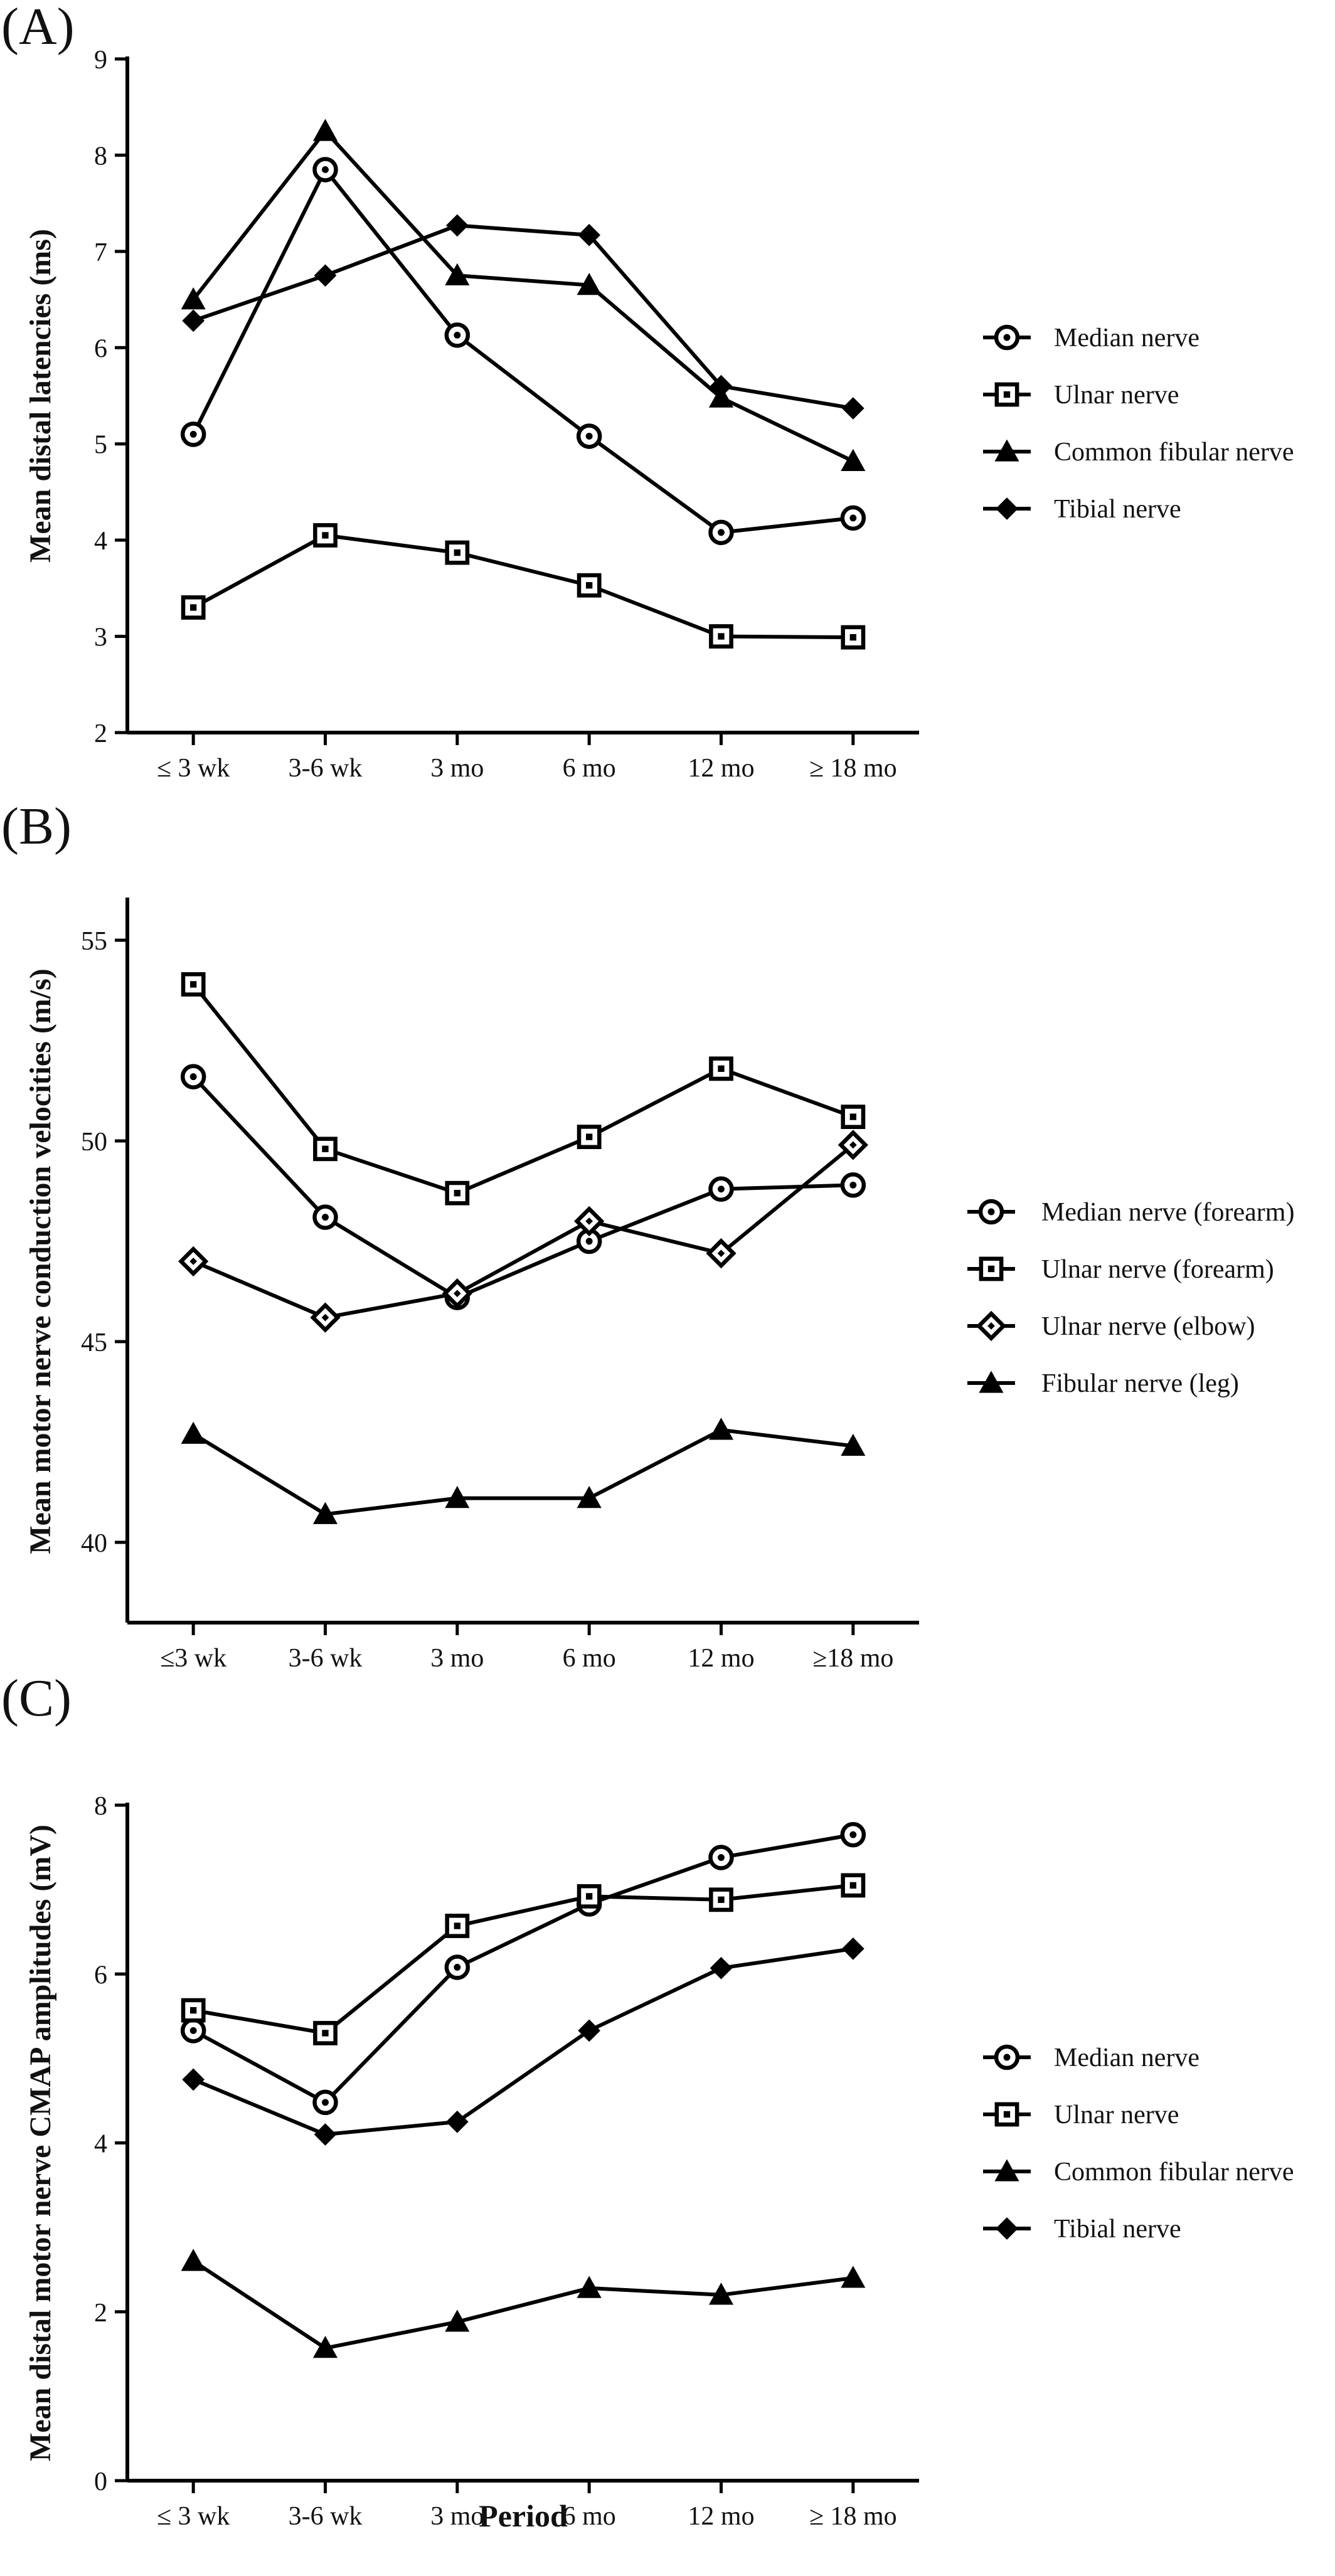  What do you see at coordinates (100, 2481) in the screenshot?
I see `y-tick-label: 0` at bounding box center [100, 2481].